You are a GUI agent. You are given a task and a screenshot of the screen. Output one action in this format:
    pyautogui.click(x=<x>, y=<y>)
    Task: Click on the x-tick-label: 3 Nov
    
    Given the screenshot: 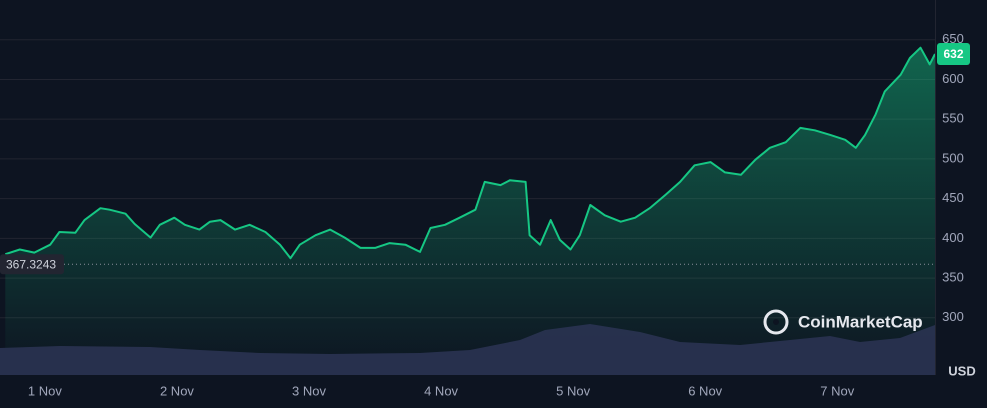 What is the action you would take?
    pyautogui.click(x=309, y=390)
    